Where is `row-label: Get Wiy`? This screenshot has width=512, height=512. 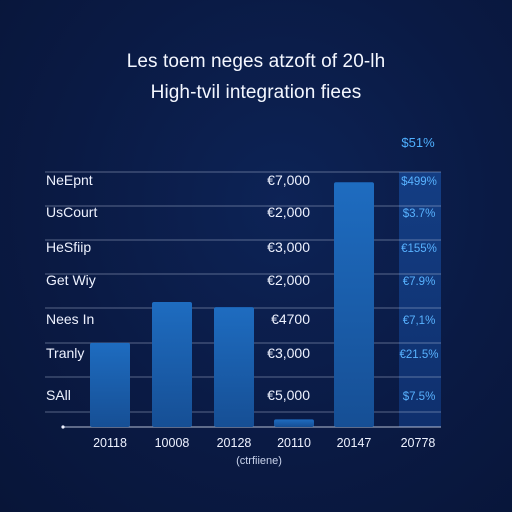 row-label: Get Wiy is located at coordinates (71, 280).